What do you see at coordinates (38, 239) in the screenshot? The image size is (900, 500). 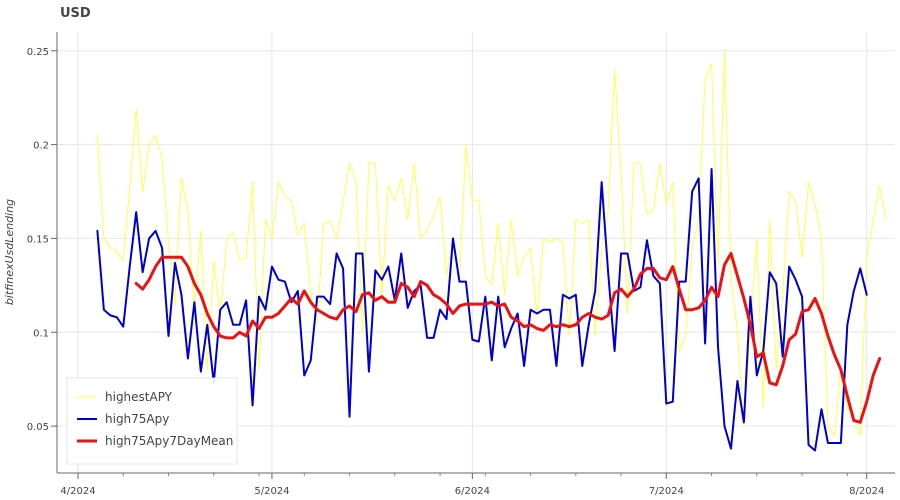 I see `y-tick-label: 0.15` at bounding box center [38, 239].